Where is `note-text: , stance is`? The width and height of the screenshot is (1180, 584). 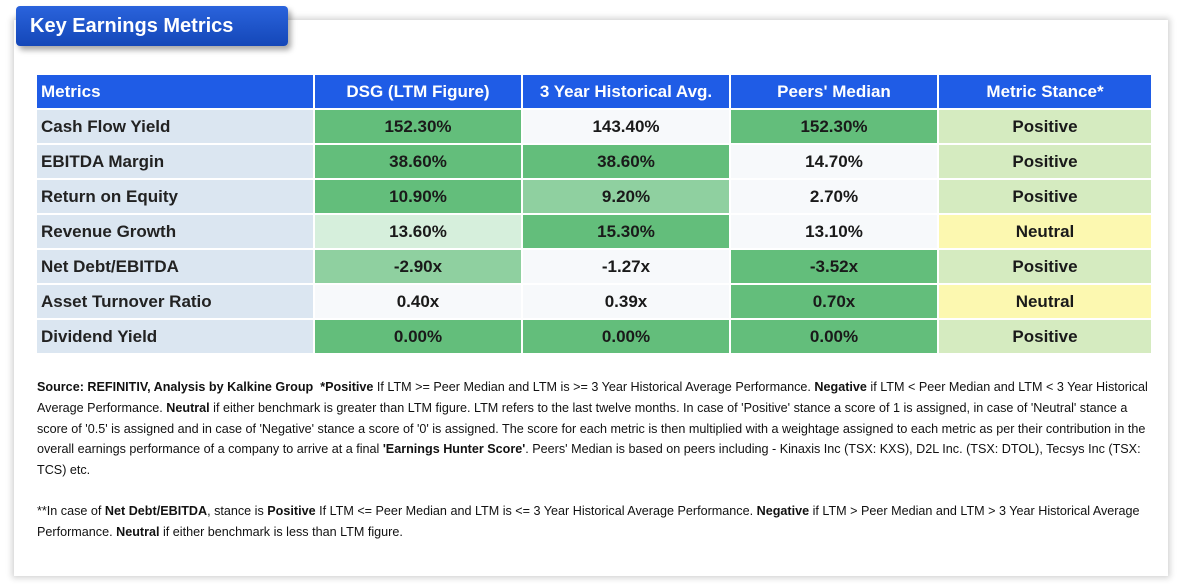
note-text: , stance is is located at coordinates (237, 510).